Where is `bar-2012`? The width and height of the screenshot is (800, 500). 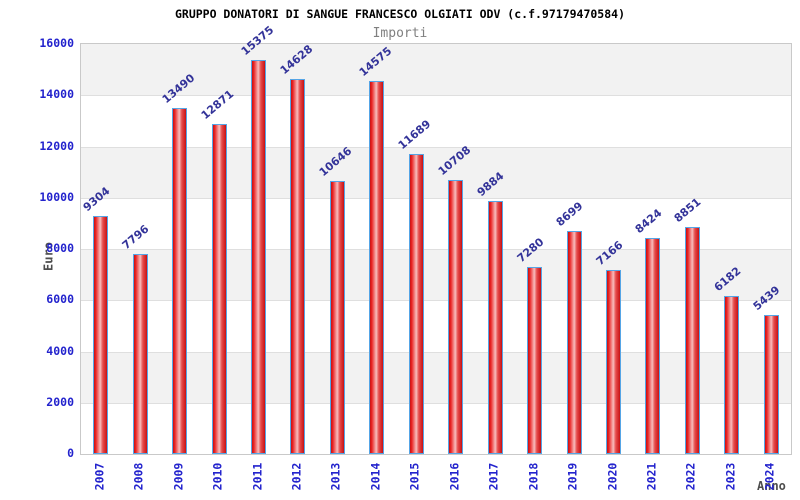 bar-2012 is located at coordinates (298, 266).